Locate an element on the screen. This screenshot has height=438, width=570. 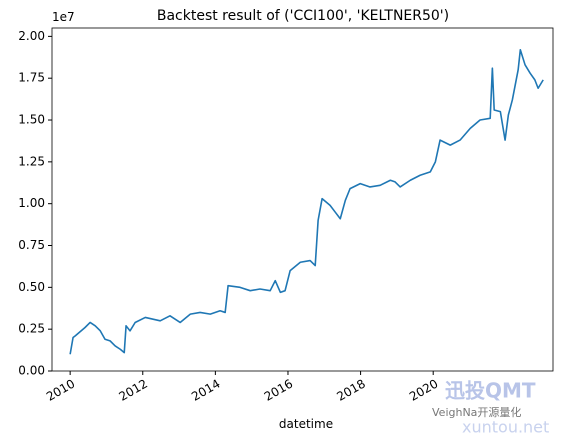
y-tick-label: 0.00 is located at coordinates (31, 371).